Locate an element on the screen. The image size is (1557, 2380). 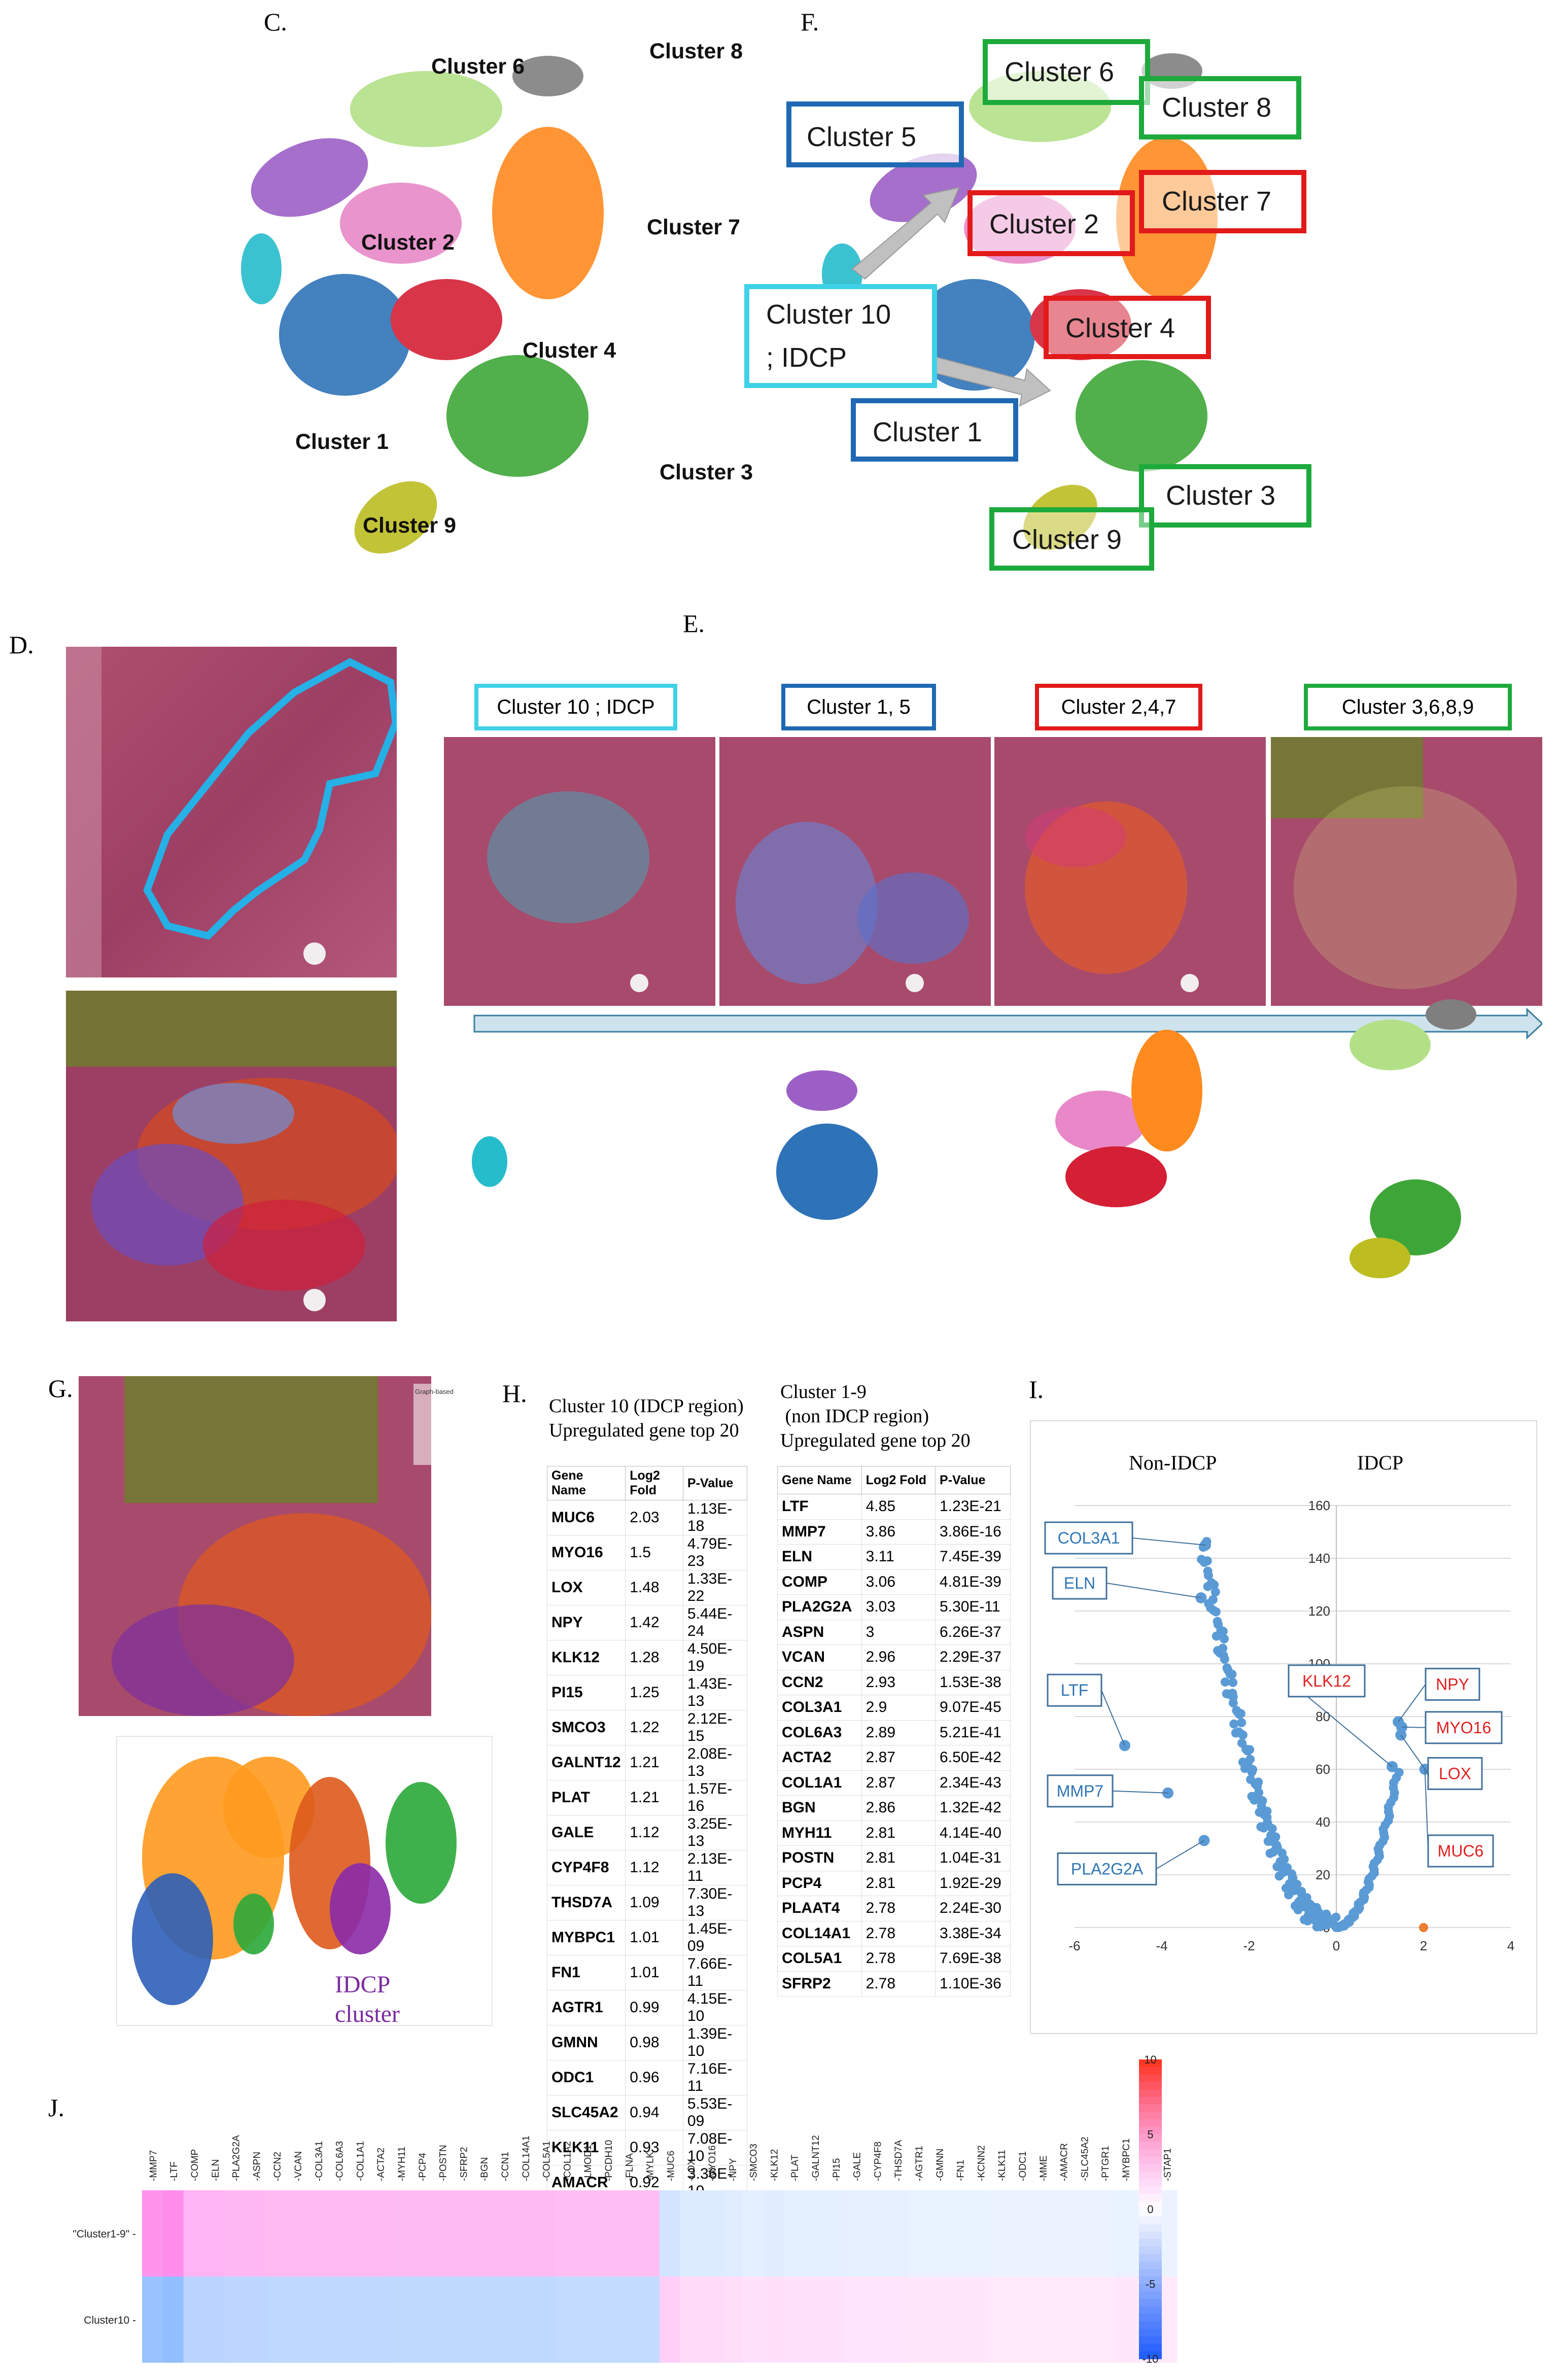
h-right-row: BGN 2.86 1.32E-42 is located at coordinates (894, 1808).